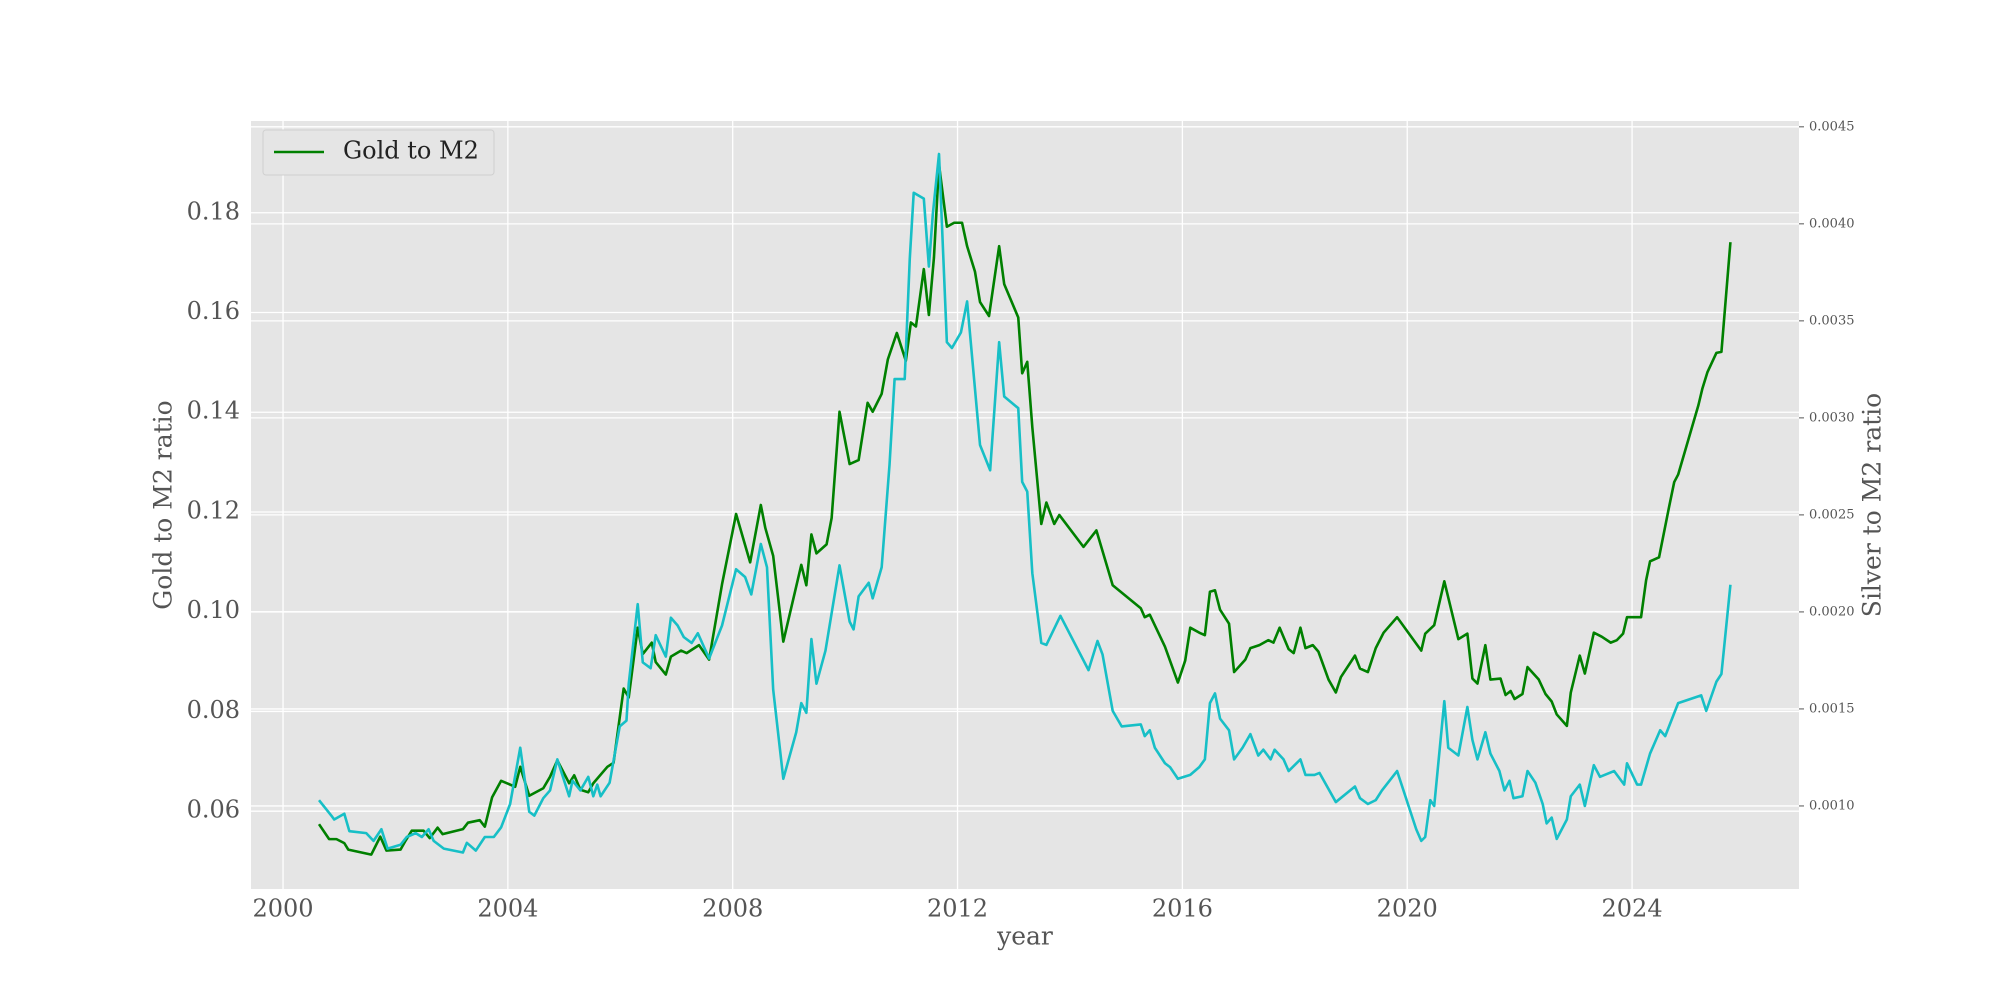 Image resolution: width=2000 pixels, height=1000 pixels. I want to click on legend: Gold to M2, so click(378, 152).